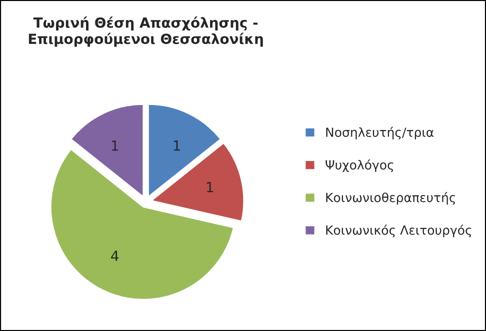 The width and height of the screenshot is (486, 331). I want to click on legend-label: Νοσηλευτής/τρια, so click(380, 133).